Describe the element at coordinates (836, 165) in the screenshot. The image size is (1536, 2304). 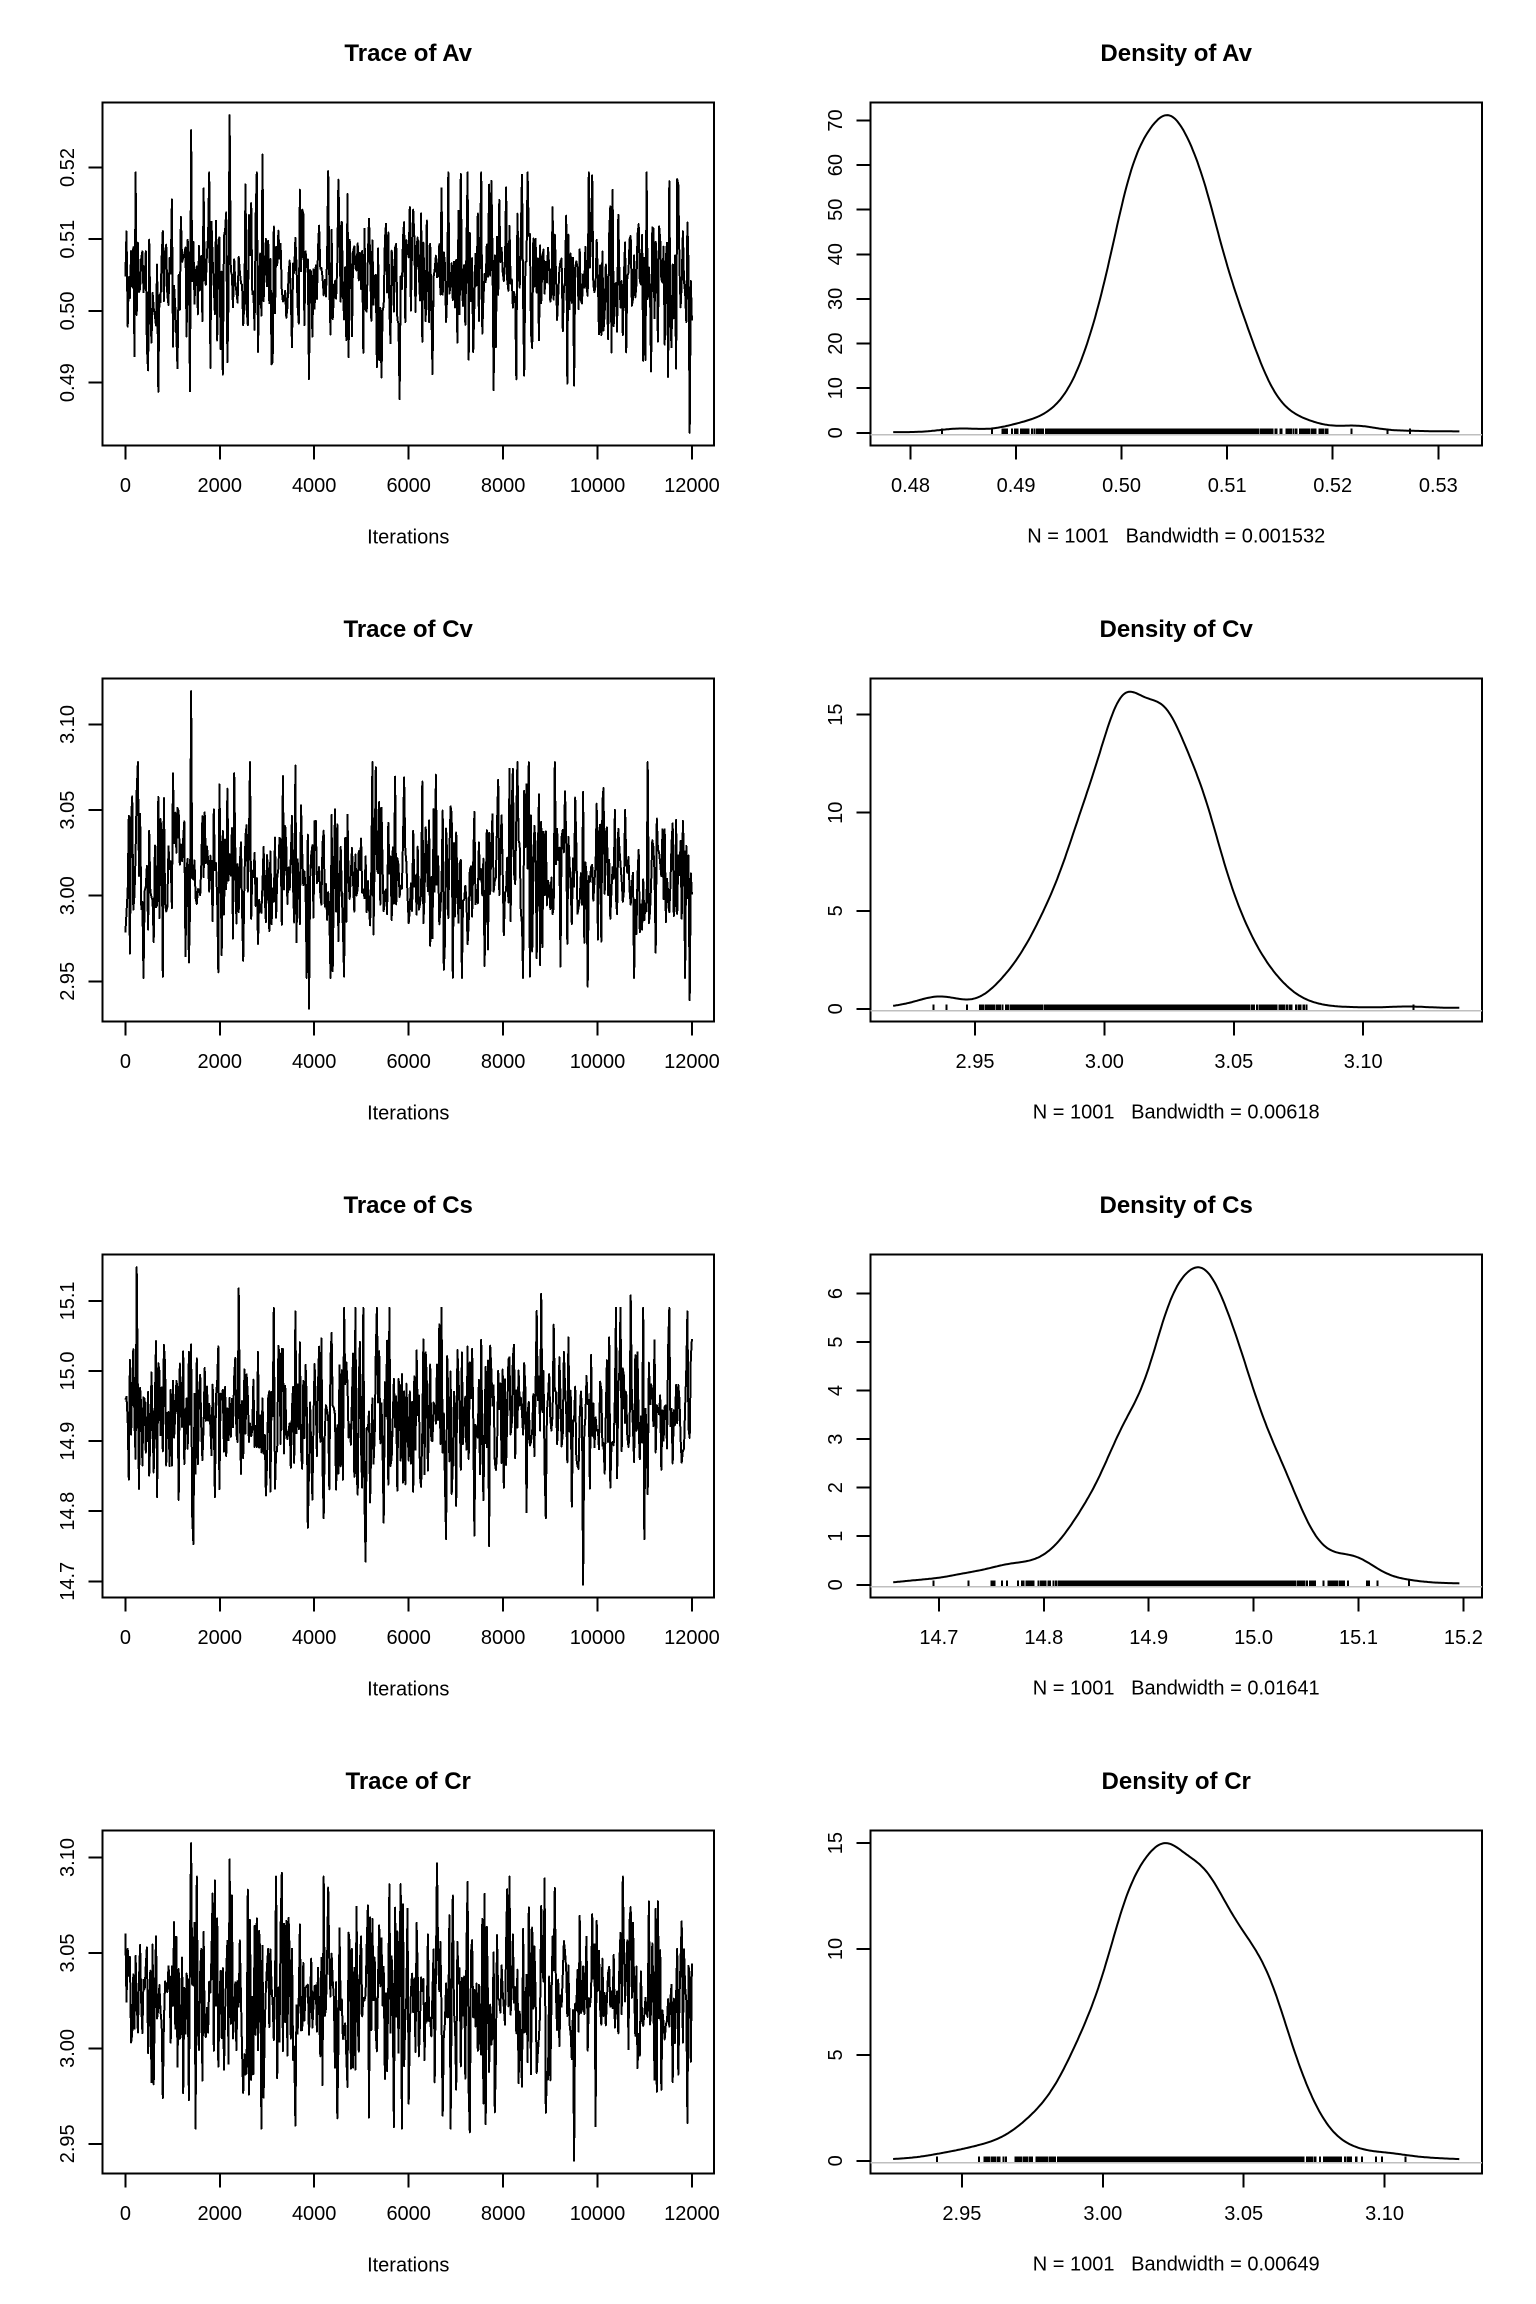
I see `svg-text: 60` at that location.